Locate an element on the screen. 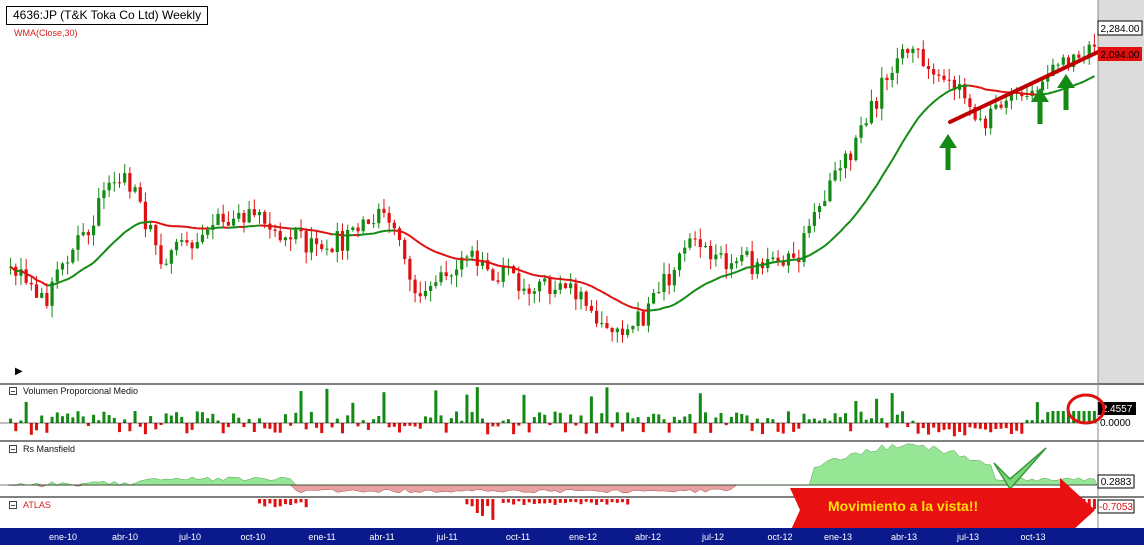 Image resolution: width=1144 pixels, height=550 pixels. date-tick-label: abr-11 is located at coordinates (381, 537).